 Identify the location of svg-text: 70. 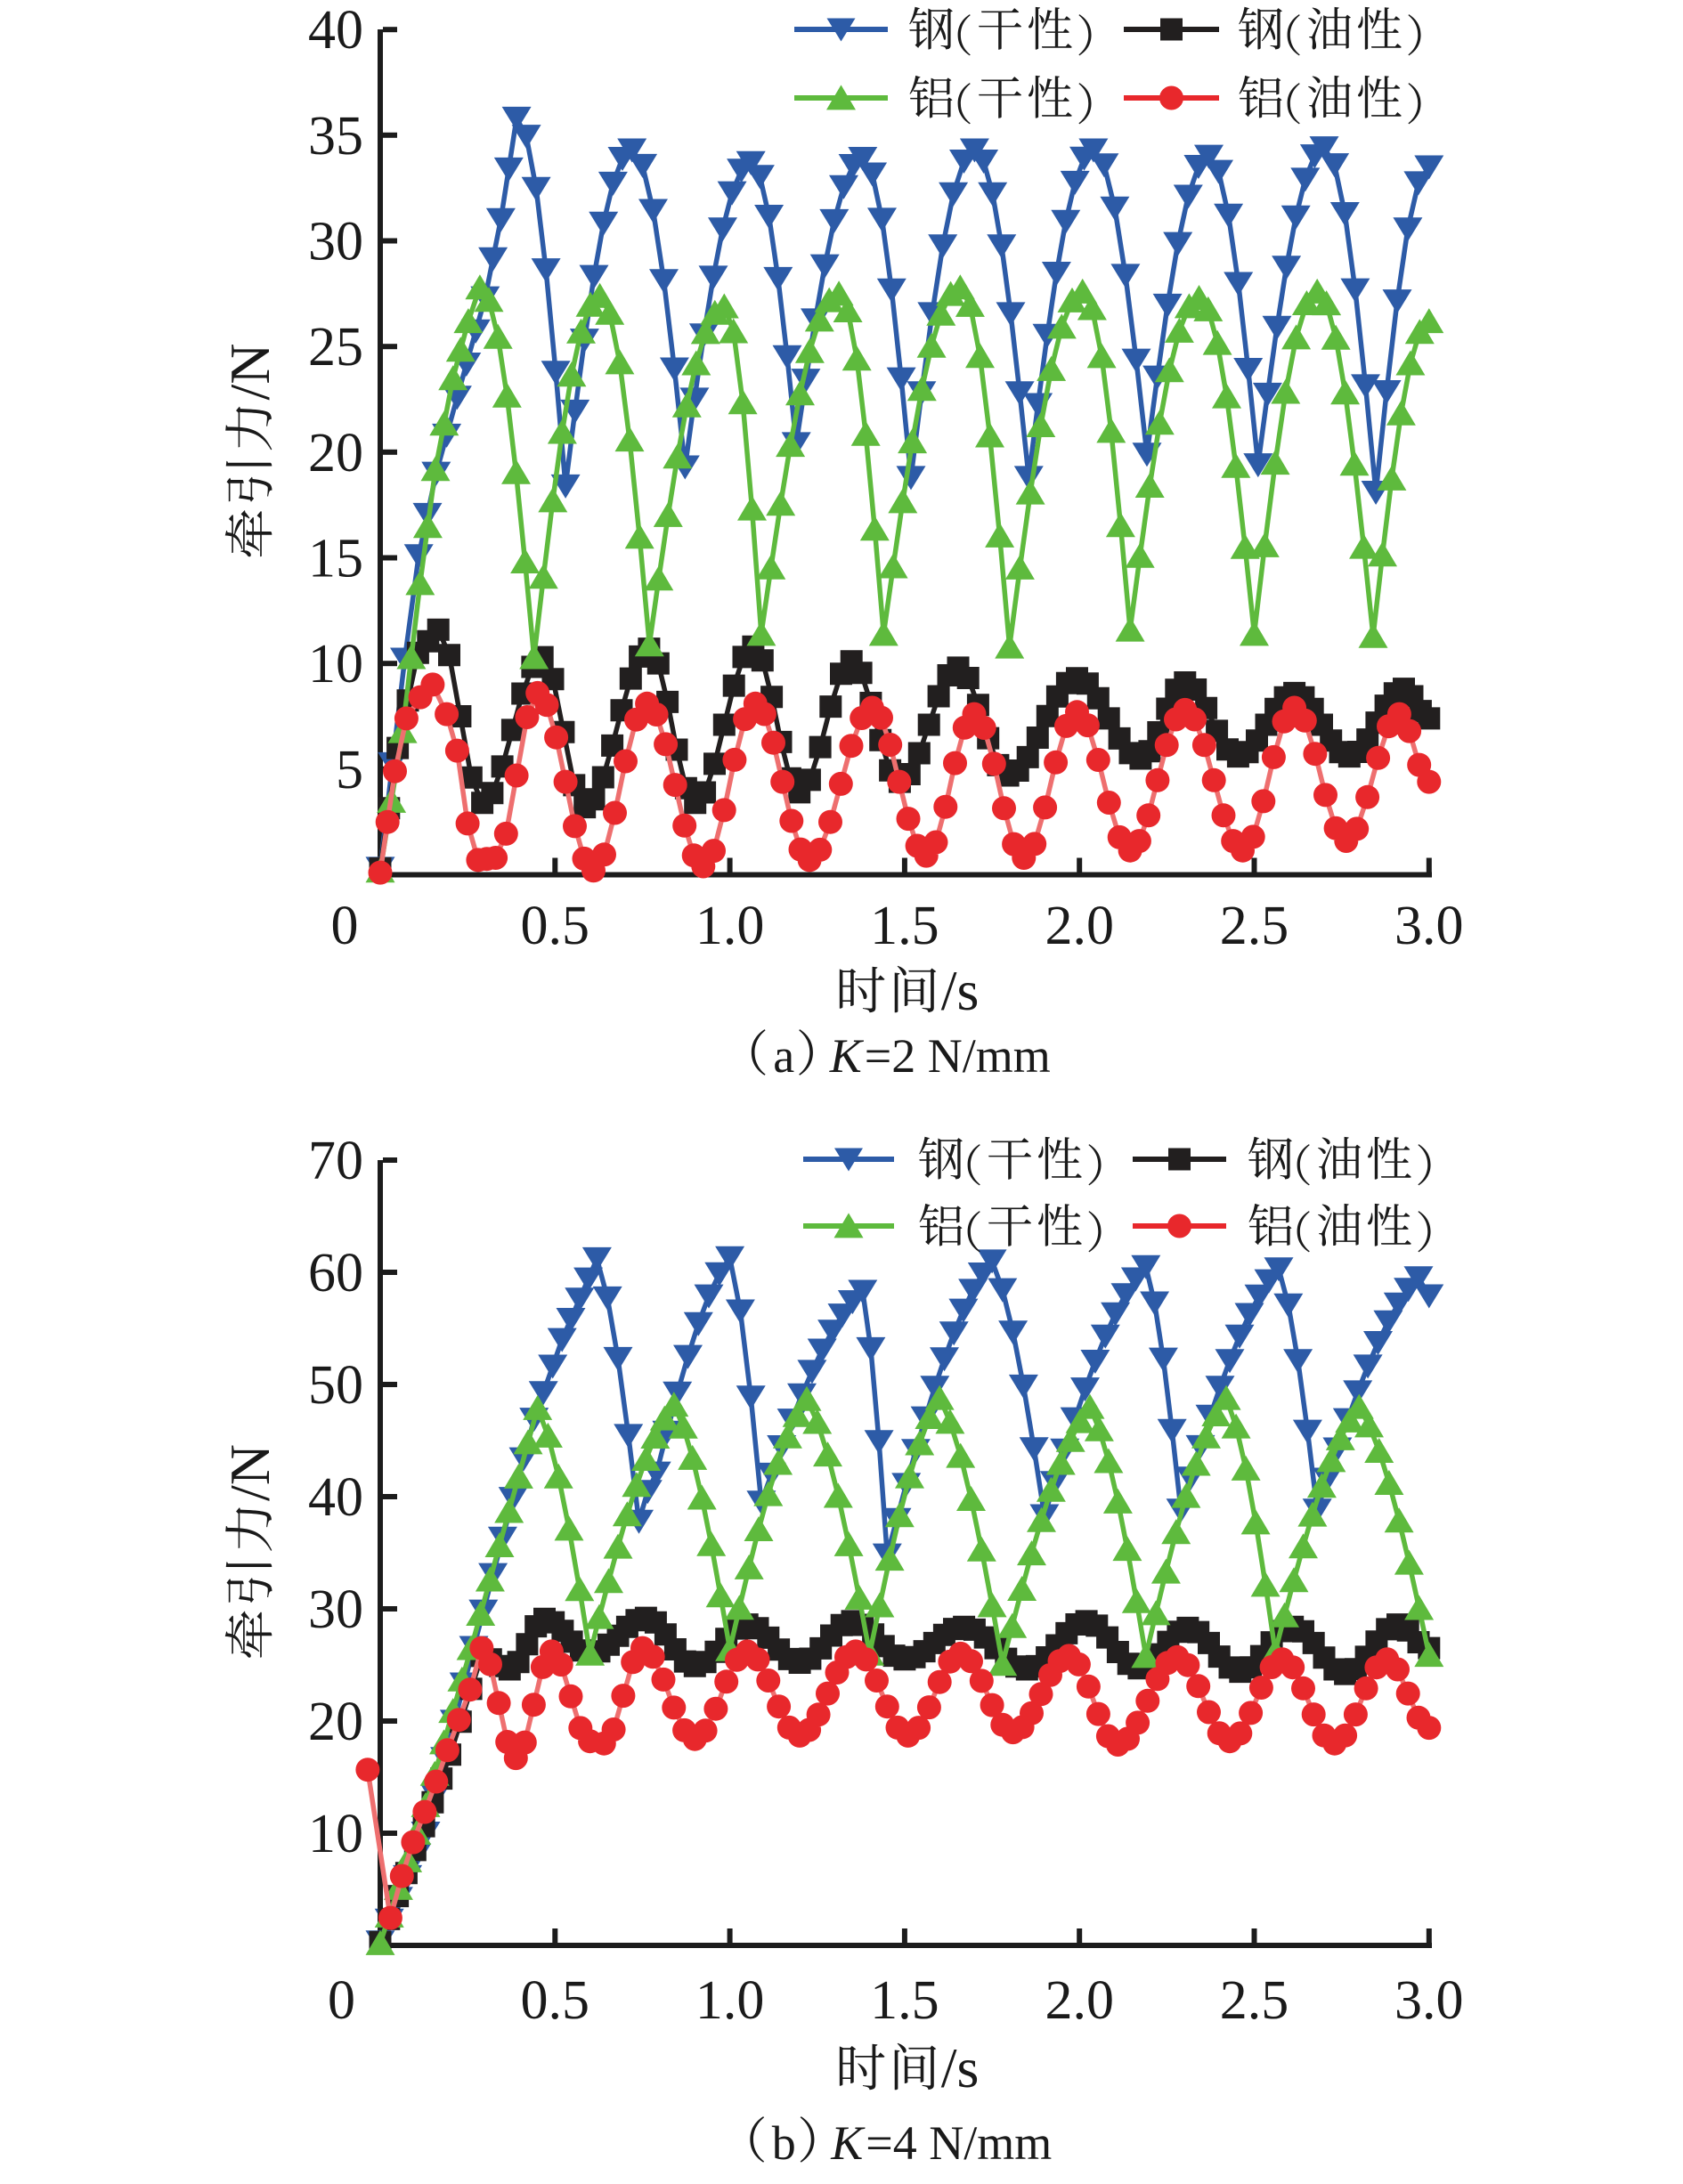
(335, 1161).